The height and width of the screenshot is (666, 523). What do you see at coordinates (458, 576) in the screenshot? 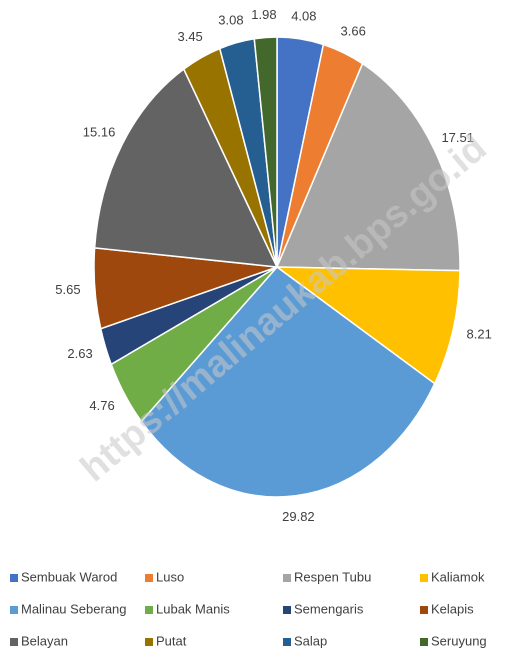
I see `legend-label: Kaliamok` at bounding box center [458, 576].